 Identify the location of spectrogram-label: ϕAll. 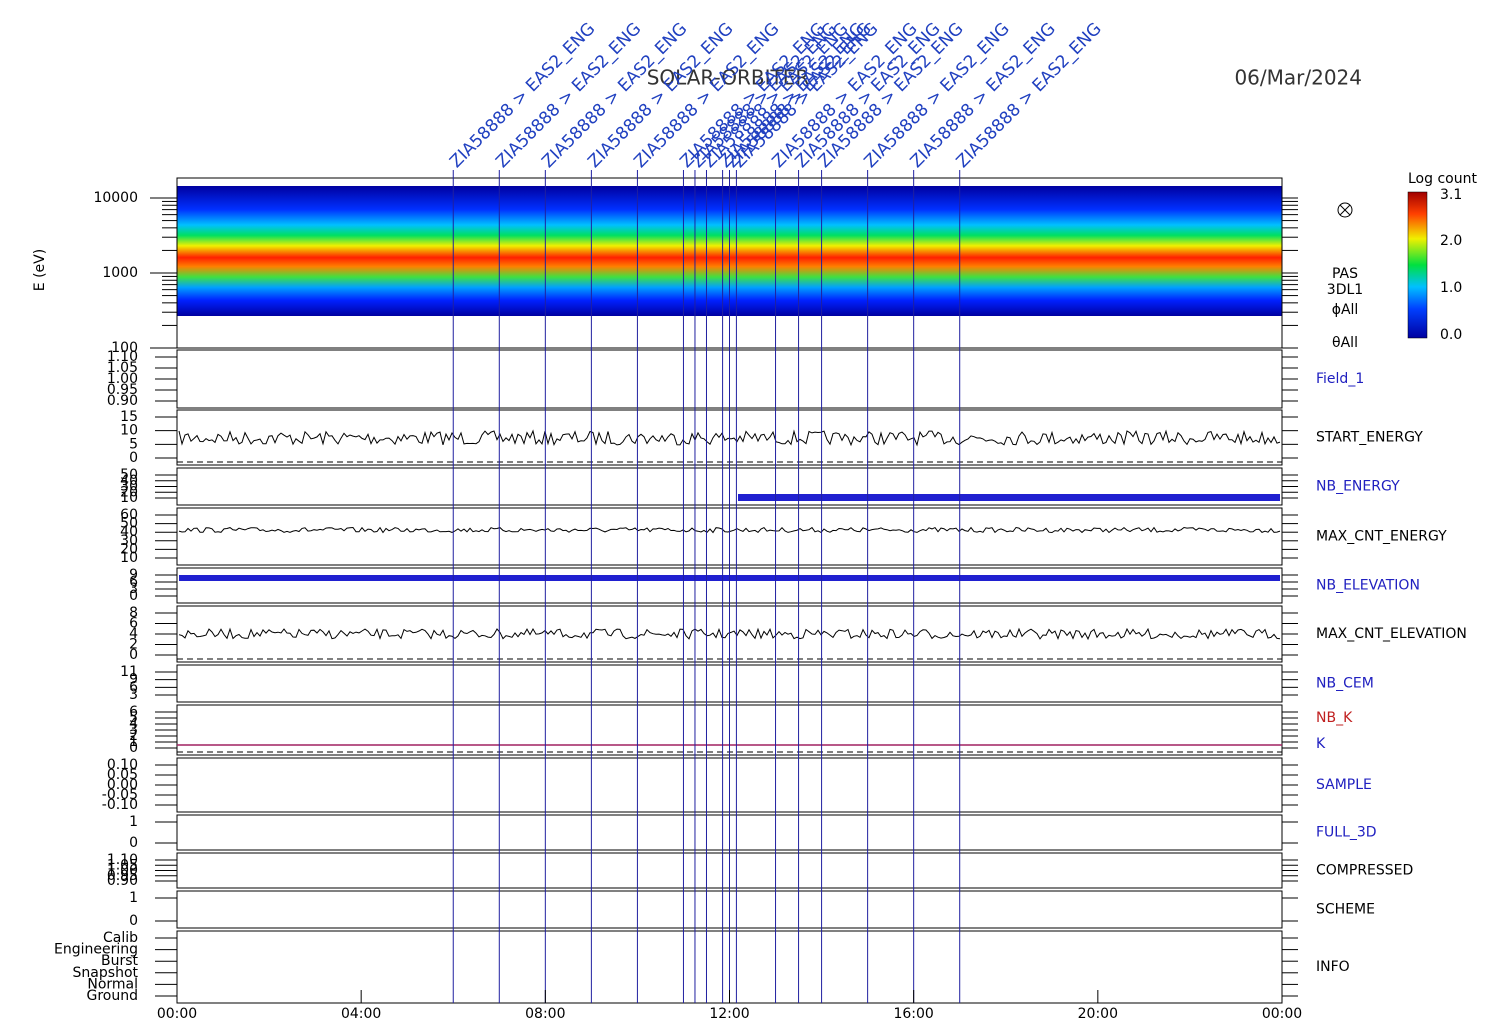
(1345, 310).